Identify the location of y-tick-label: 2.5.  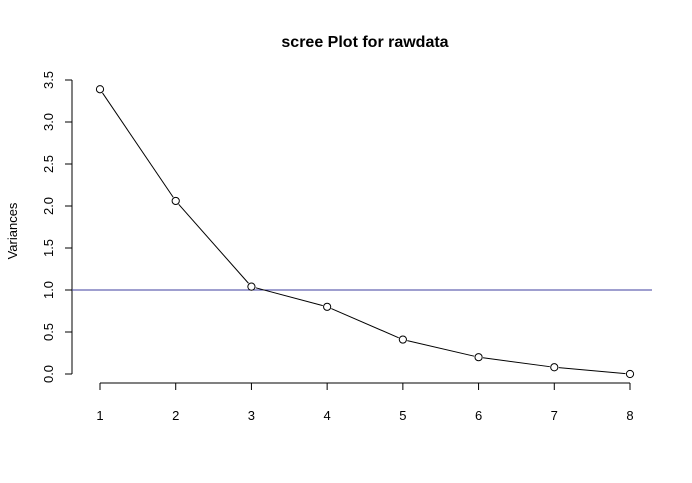
(48, 164).